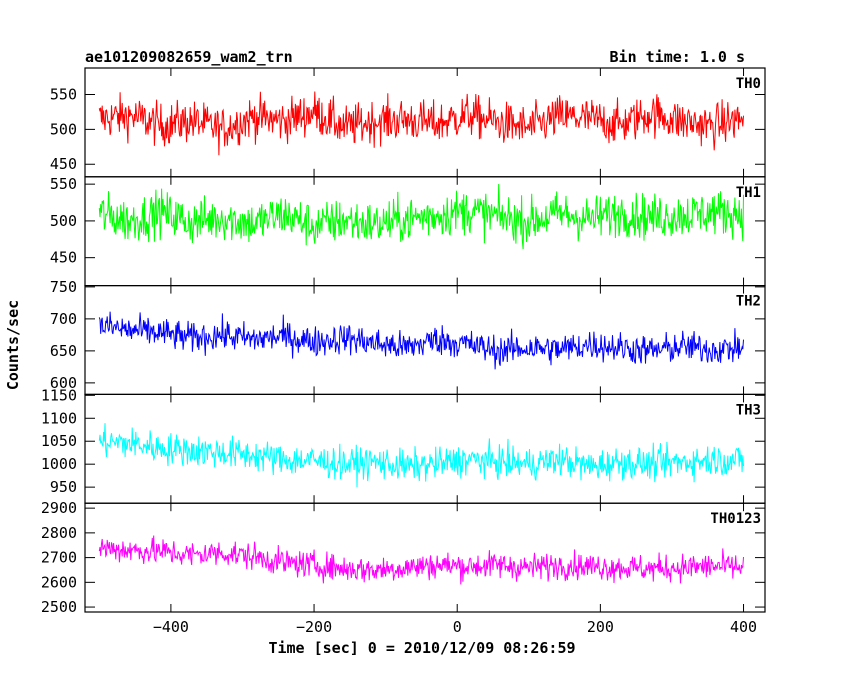 The height and width of the screenshot is (680, 850). What do you see at coordinates (13, 345) in the screenshot?
I see `y-axis-label: Counts/sec` at bounding box center [13, 345].